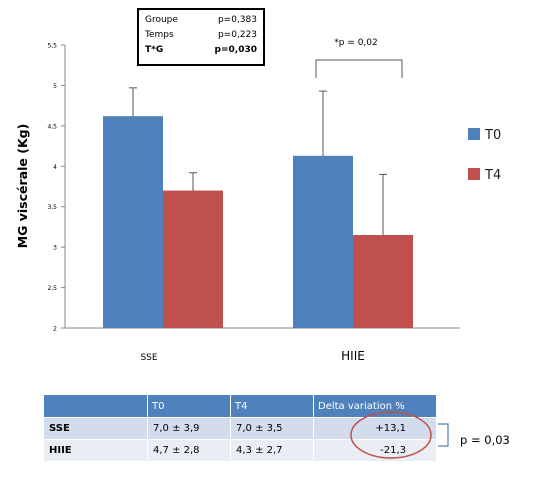  Describe the element at coordinates (133, 222) in the screenshot. I see `bar-t0-sse` at that location.